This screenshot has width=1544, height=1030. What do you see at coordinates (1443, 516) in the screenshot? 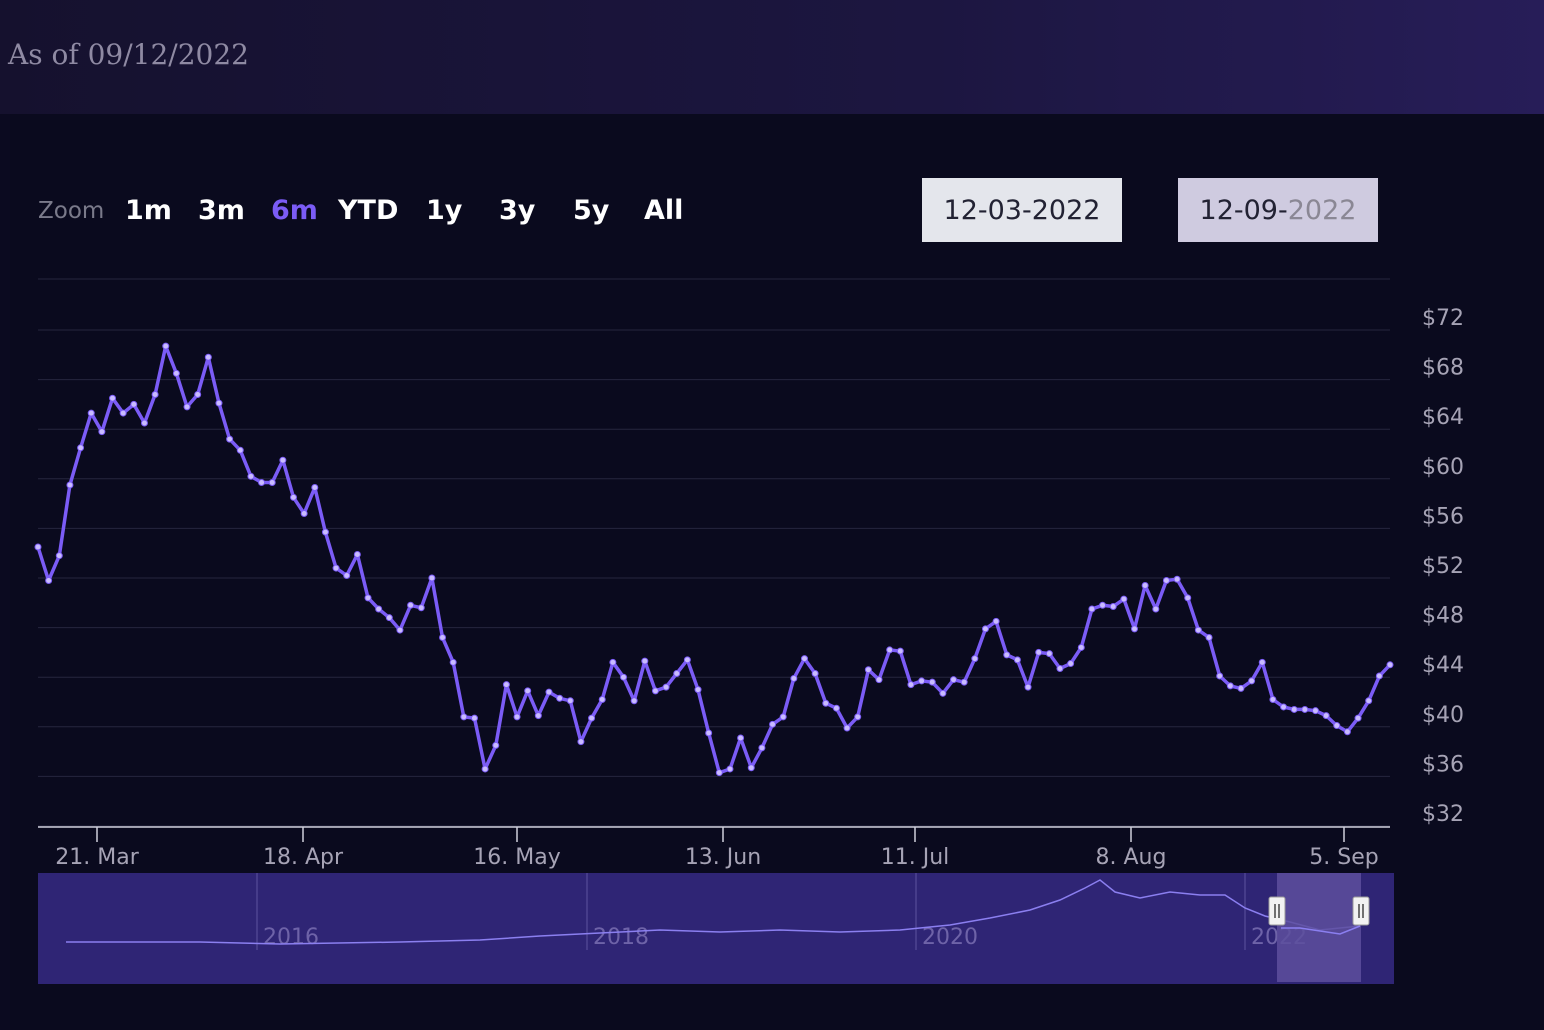
I see `y-tick-label: $56` at bounding box center [1443, 516].